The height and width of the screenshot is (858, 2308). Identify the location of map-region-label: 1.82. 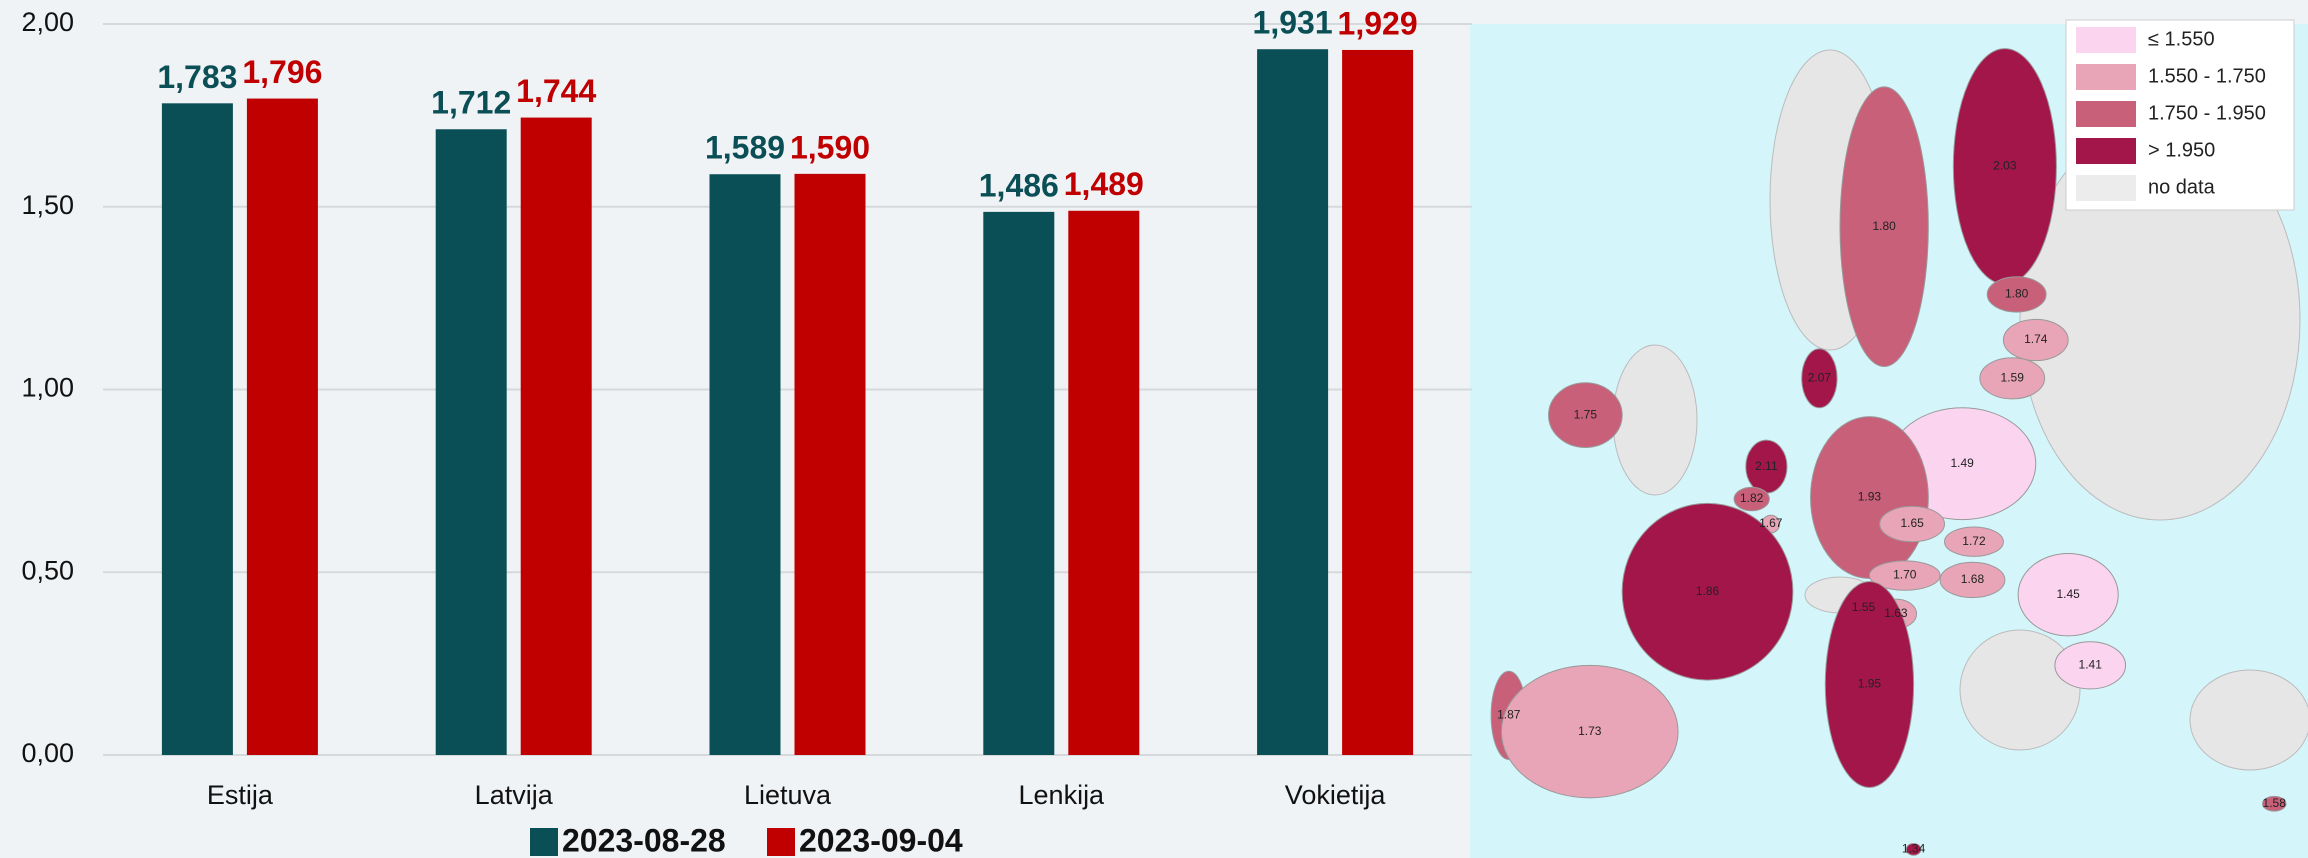
(1752, 498).